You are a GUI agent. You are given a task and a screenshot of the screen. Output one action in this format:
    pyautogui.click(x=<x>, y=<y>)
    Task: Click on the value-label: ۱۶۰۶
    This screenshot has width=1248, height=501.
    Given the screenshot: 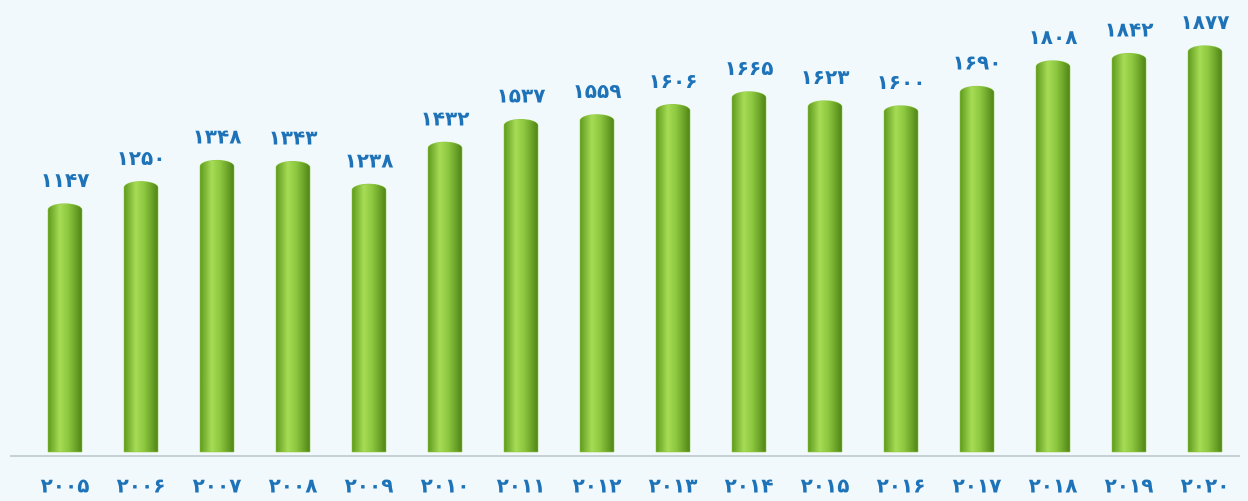 What is the action you would take?
    pyautogui.click(x=673, y=81)
    